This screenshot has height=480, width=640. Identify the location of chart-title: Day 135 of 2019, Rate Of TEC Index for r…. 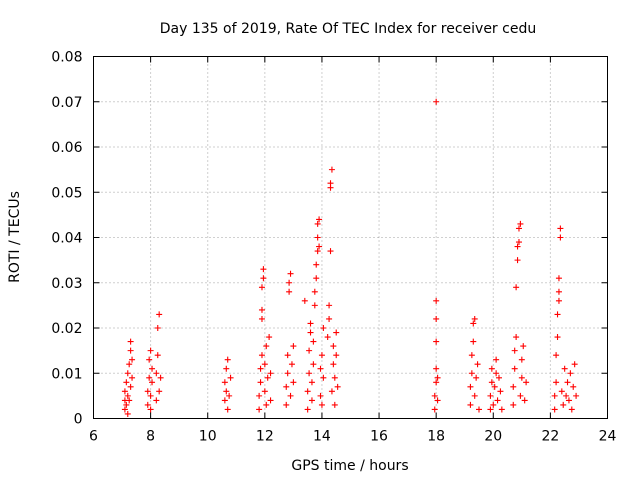
(348, 29).